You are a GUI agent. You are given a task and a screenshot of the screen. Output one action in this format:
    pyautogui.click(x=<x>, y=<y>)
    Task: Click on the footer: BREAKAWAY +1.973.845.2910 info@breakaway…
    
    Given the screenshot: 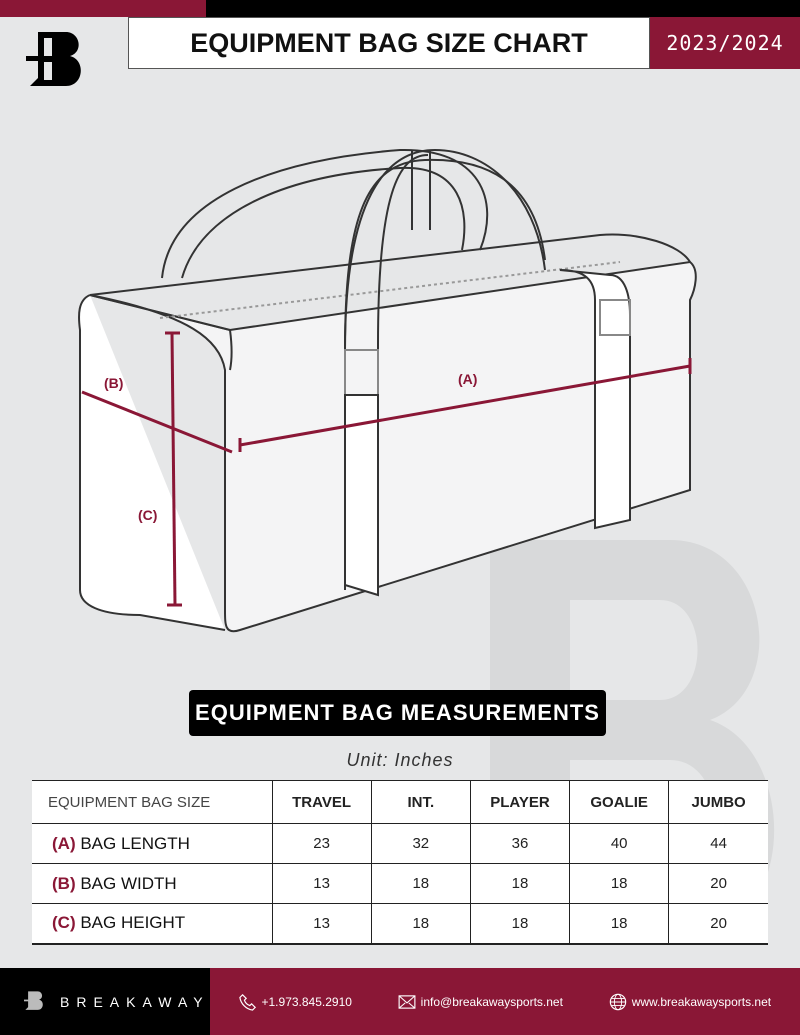 What is the action you would take?
    pyautogui.click(x=400, y=1001)
    